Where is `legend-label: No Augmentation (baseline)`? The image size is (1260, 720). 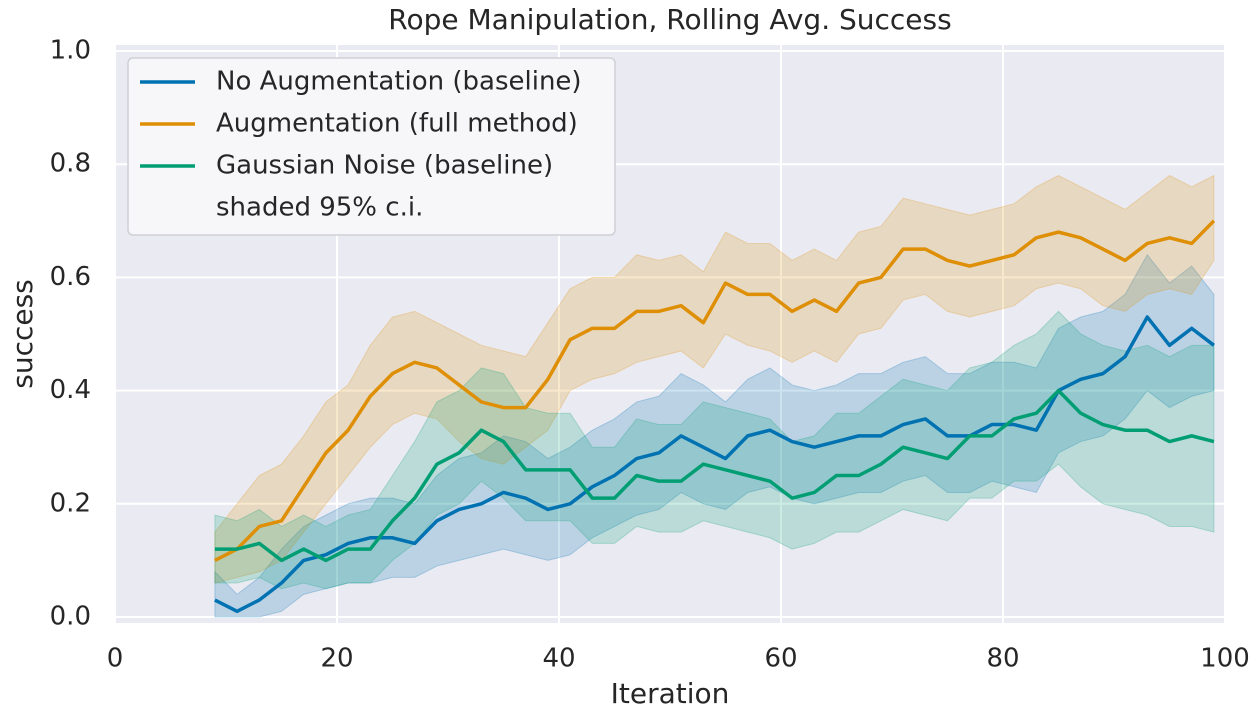
legend-label: No Augmentation (baseline) is located at coordinates (399, 82).